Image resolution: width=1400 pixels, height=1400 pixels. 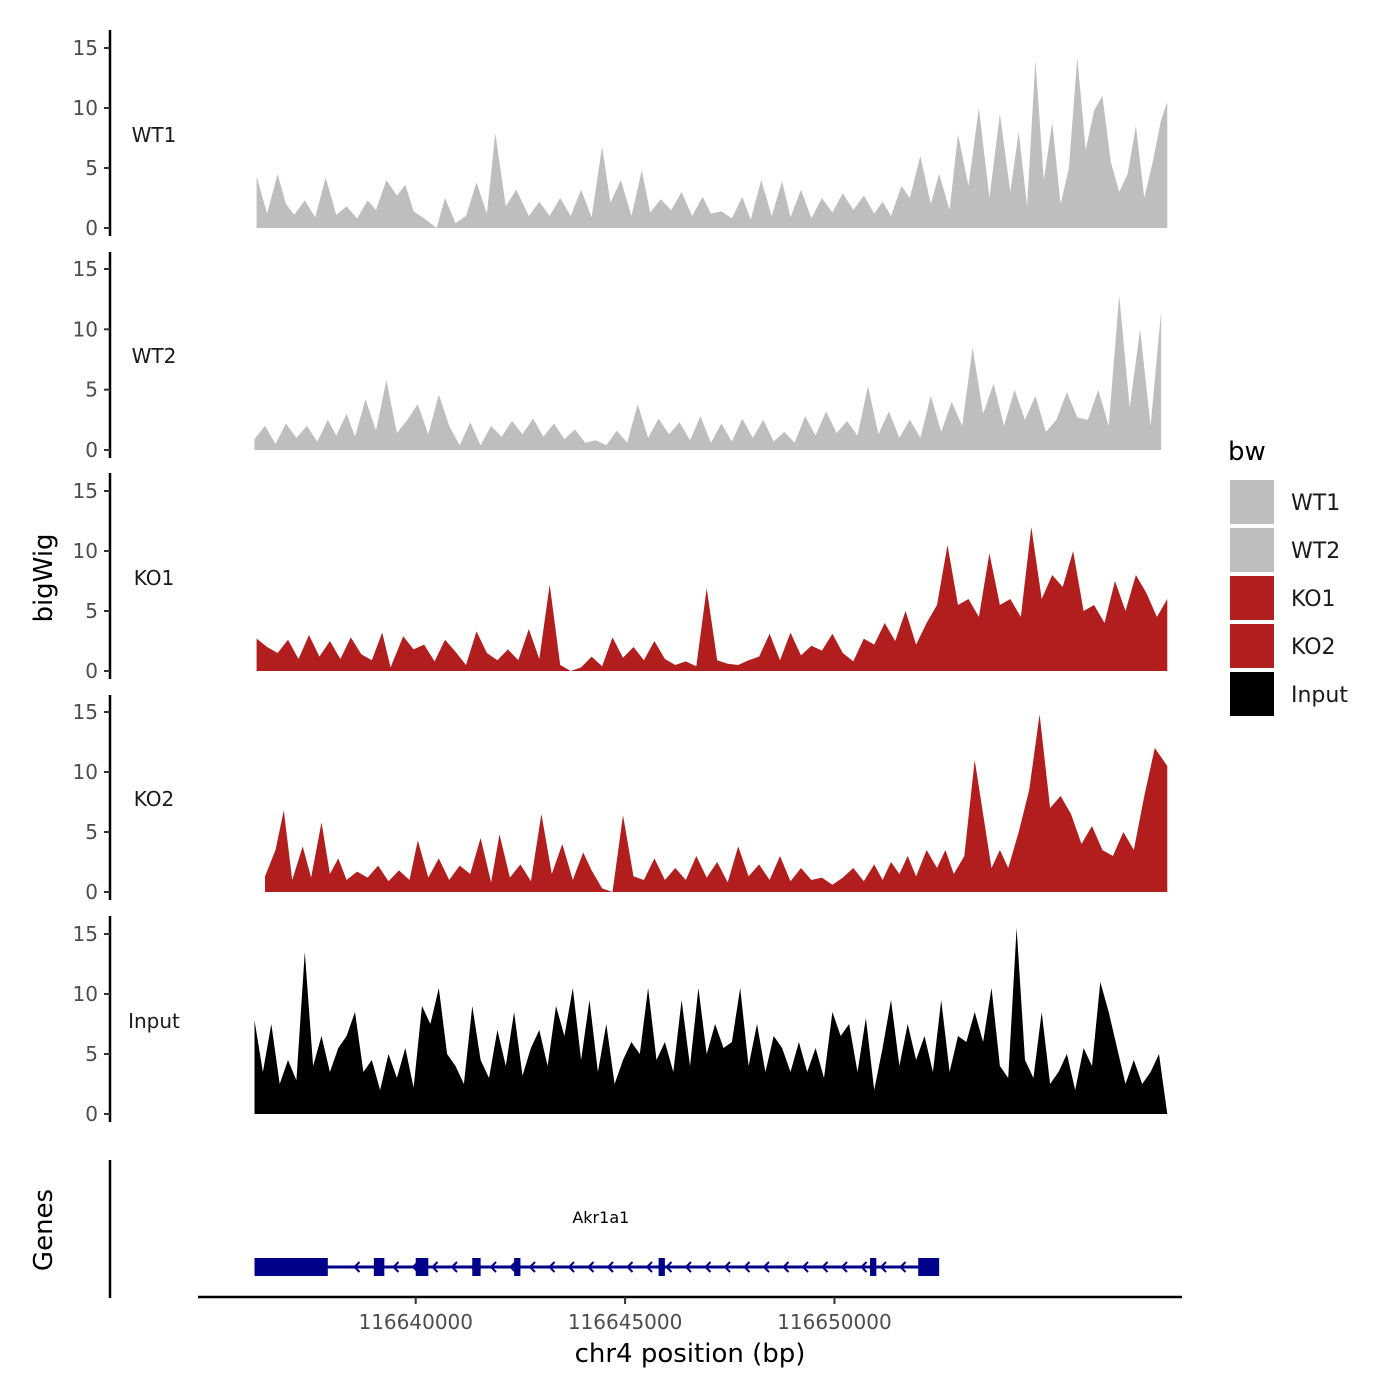 I want to click on x-axis-title: chr4 position (bp), so click(x=690, y=1354).